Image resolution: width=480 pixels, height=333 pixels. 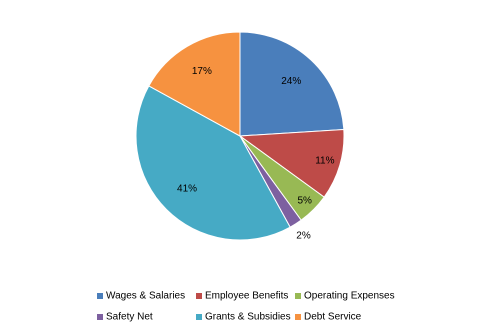 I want to click on data-label: 41%, so click(x=187, y=189).